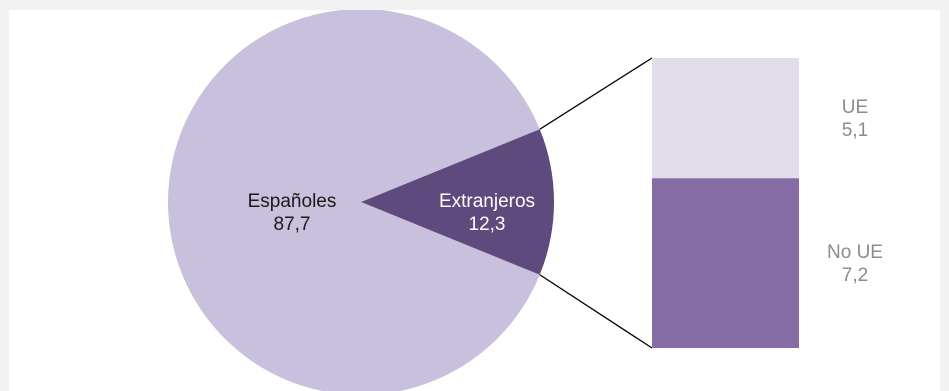  What do you see at coordinates (855, 119) in the screenshot?
I see `data-label-ue: UE 5,1` at bounding box center [855, 119].